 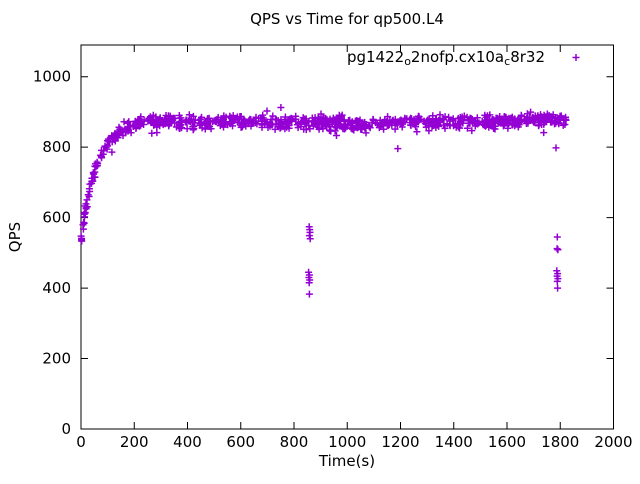 What do you see at coordinates (134, 442) in the screenshot?
I see `x-tick-label: 200` at bounding box center [134, 442].